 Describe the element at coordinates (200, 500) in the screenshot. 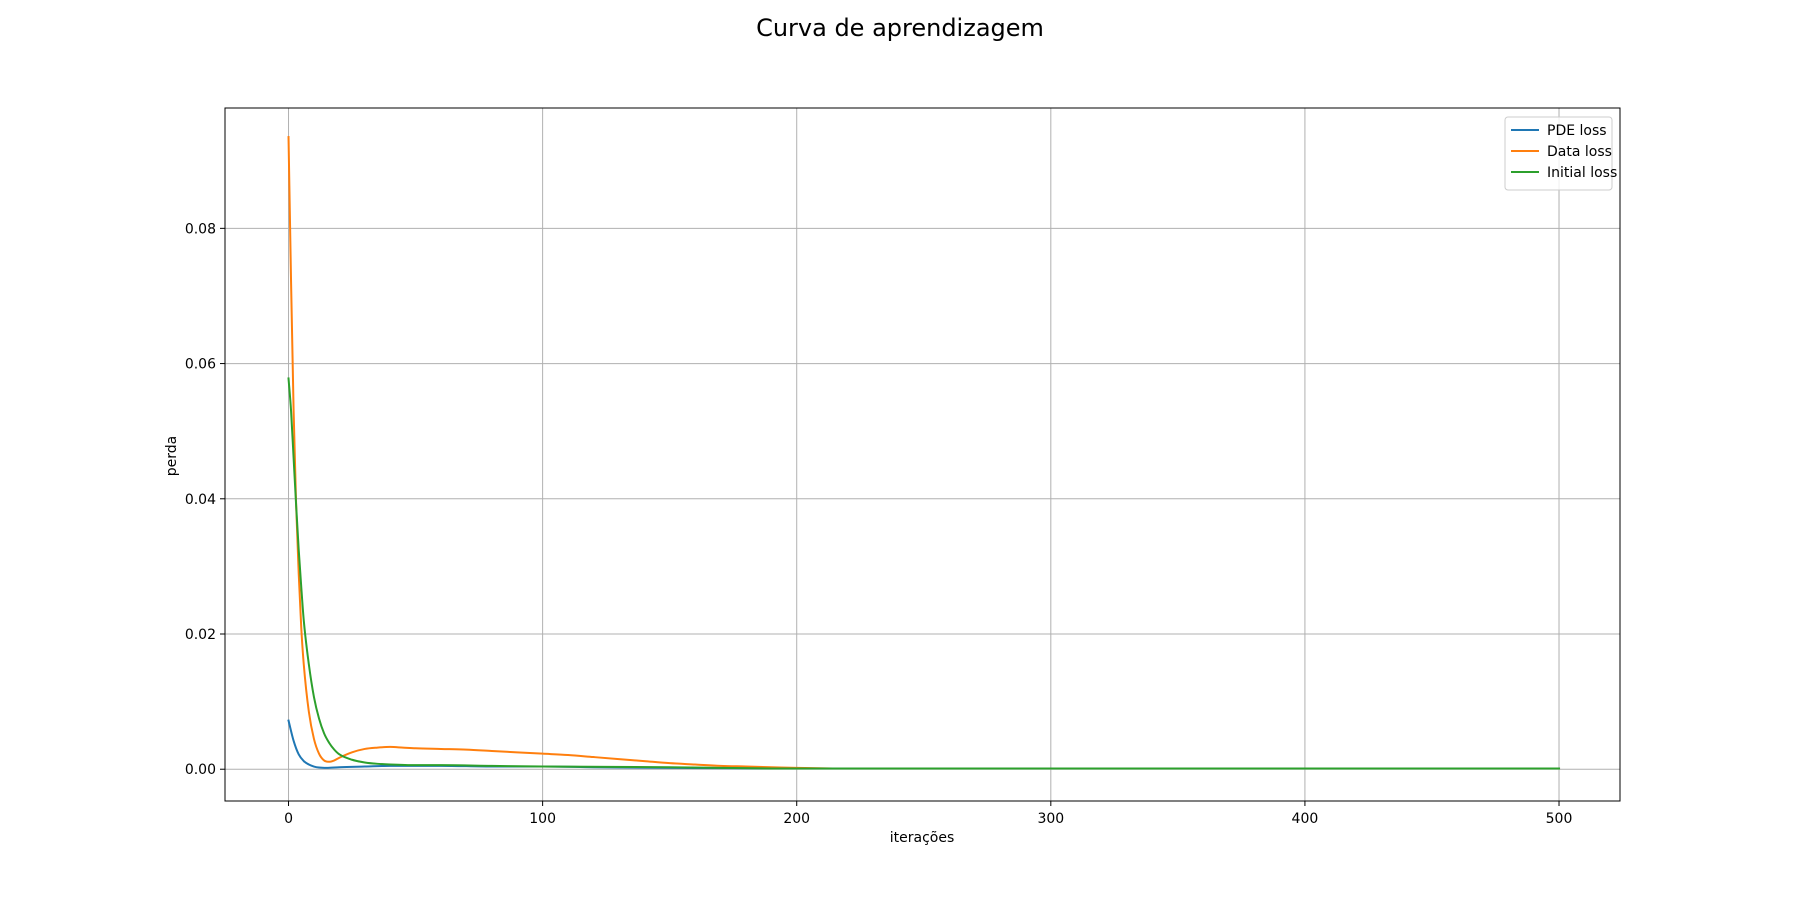

I see `y-tick-label: 0.04` at that location.